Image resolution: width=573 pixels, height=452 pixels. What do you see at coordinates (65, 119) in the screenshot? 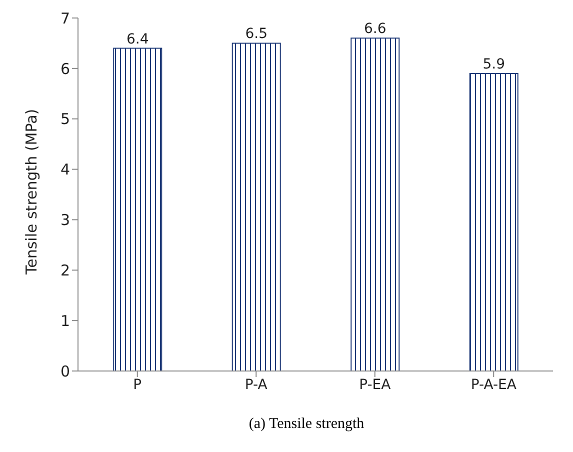
I see `y-tick-label: 5` at bounding box center [65, 119].